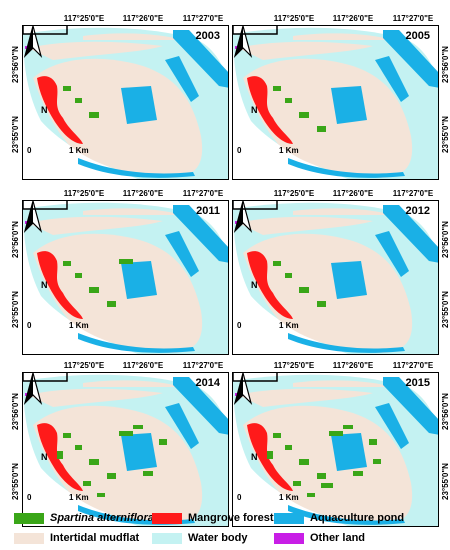 Image resolution: width=450 pixels, height=550 pixels. I want to click on year-label: 2005, so click(417, 36).